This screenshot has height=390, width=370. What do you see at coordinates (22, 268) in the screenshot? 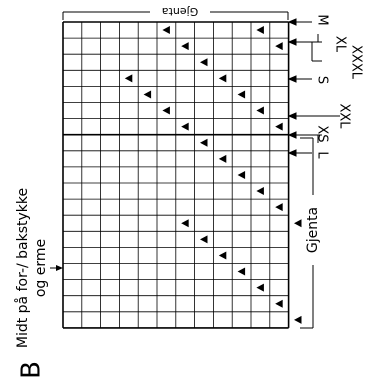
I see `center-label-line1: Midt på for-/ bakstykke` at bounding box center [22, 268].